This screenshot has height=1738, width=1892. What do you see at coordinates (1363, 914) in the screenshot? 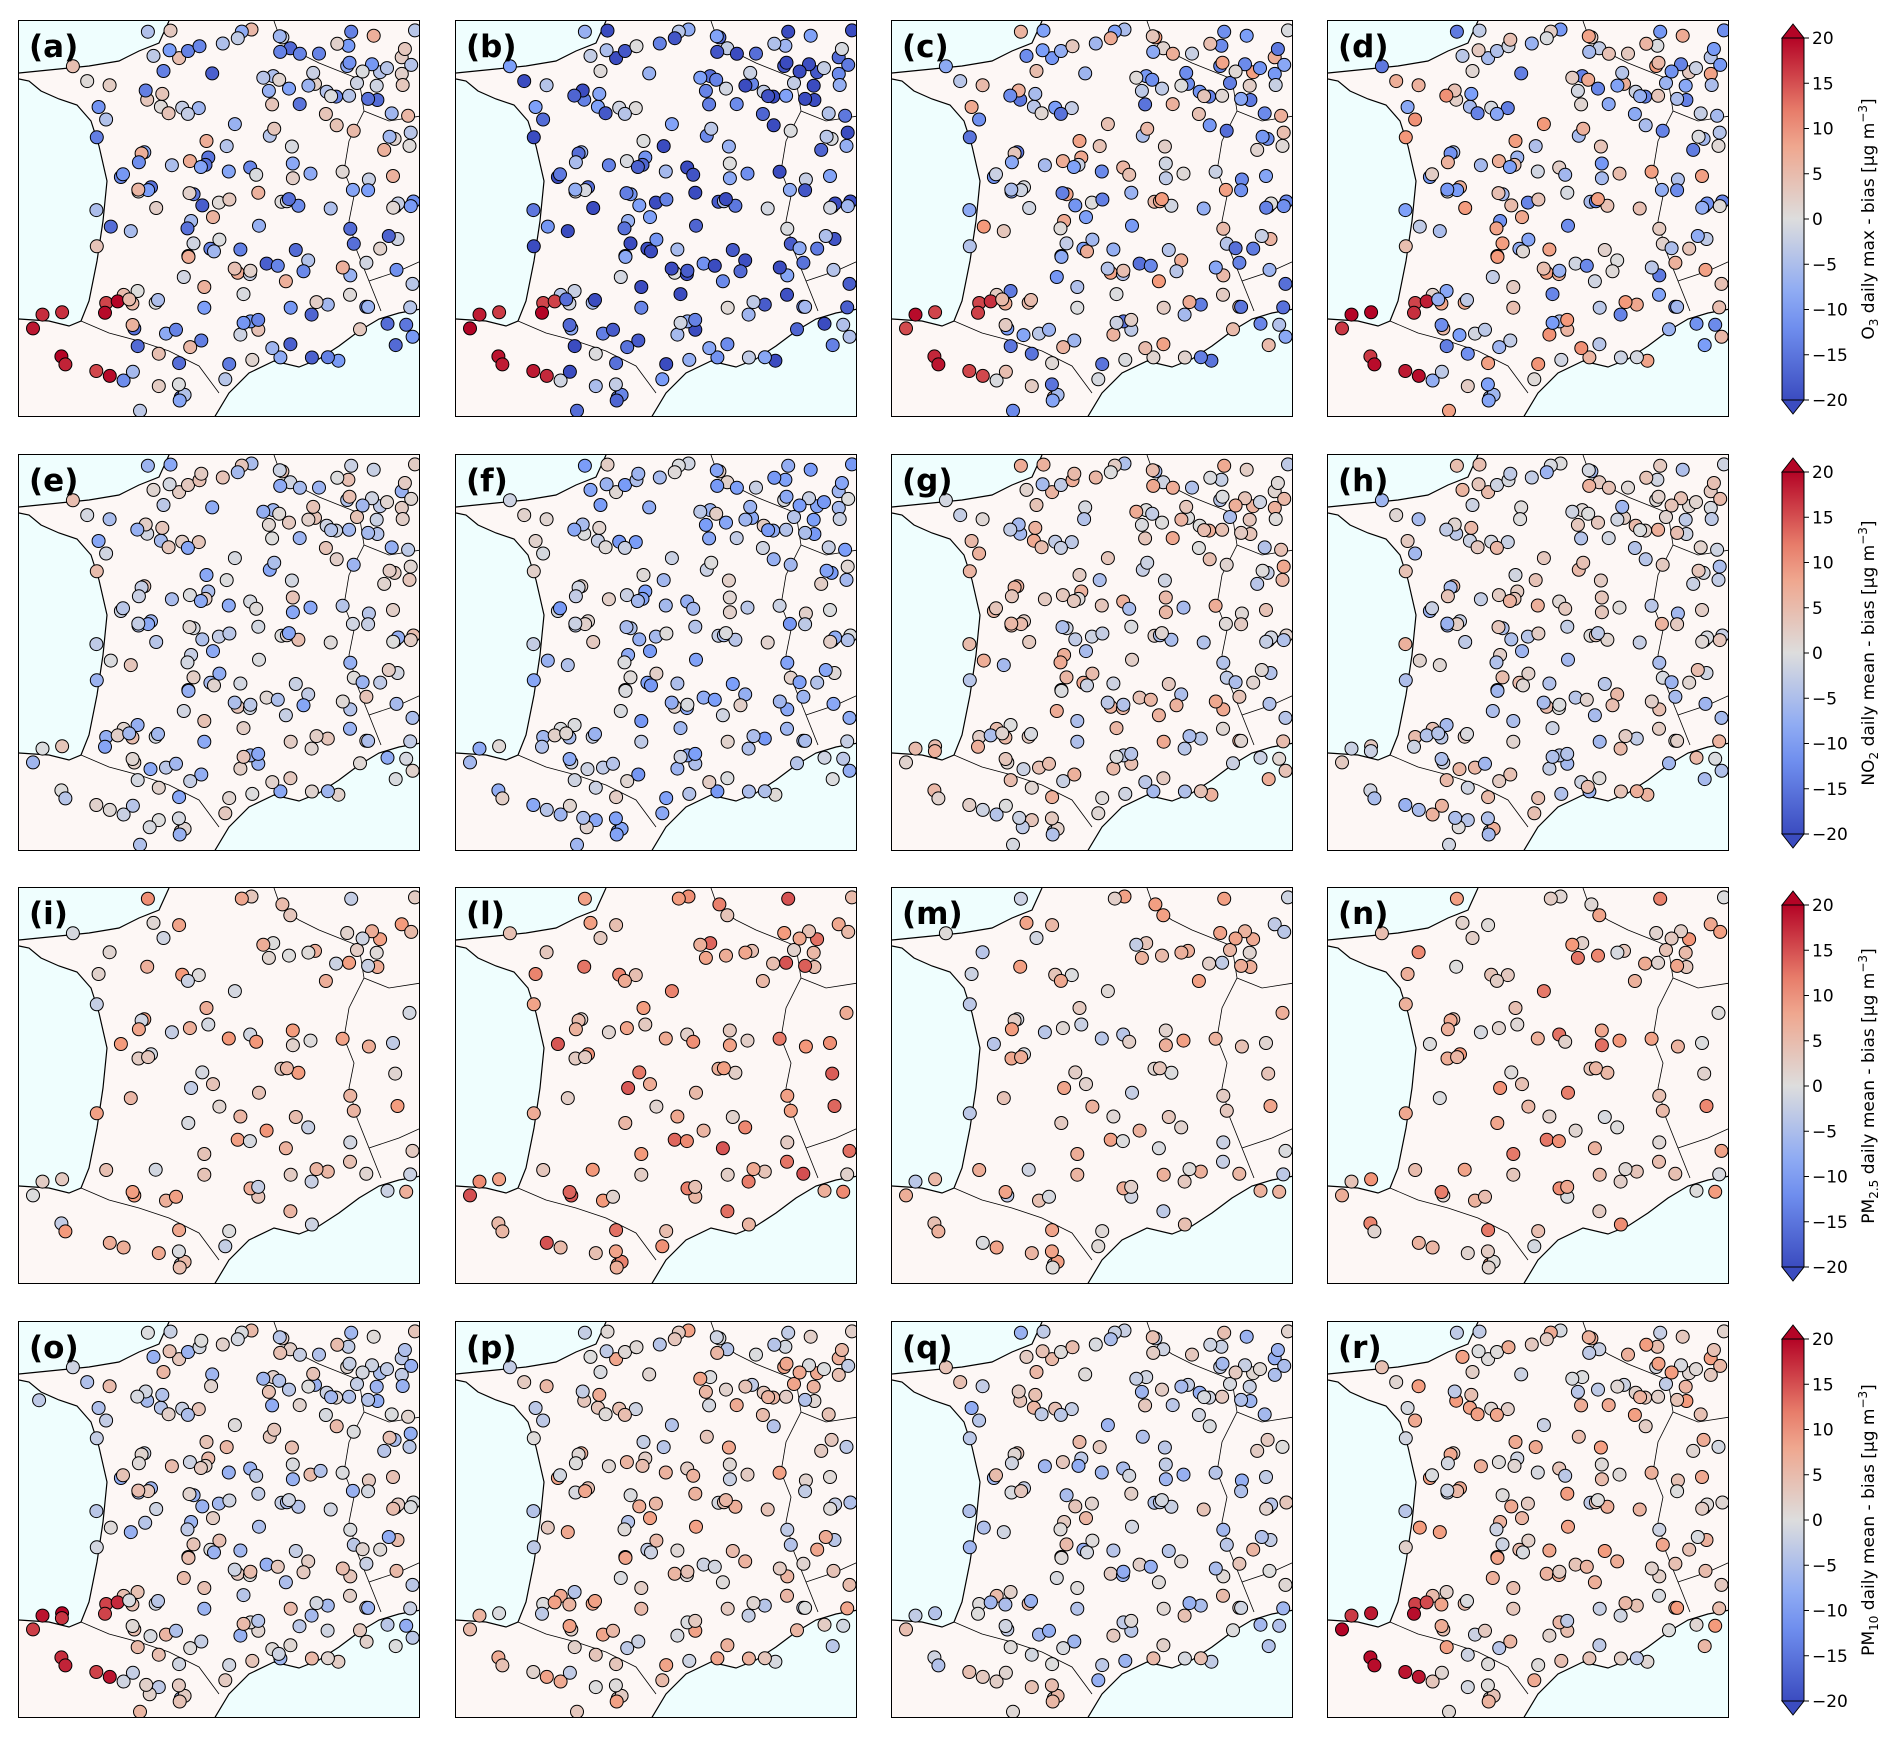
I see `panel-label: (n)` at bounding box center [1363, 914].